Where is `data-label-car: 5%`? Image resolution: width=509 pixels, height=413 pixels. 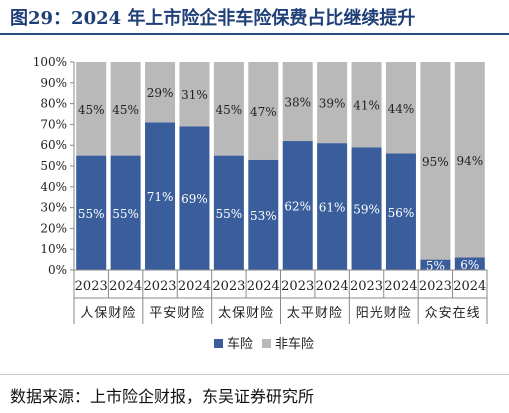 data-label-car: 5% is located at coordinates (435, 266).